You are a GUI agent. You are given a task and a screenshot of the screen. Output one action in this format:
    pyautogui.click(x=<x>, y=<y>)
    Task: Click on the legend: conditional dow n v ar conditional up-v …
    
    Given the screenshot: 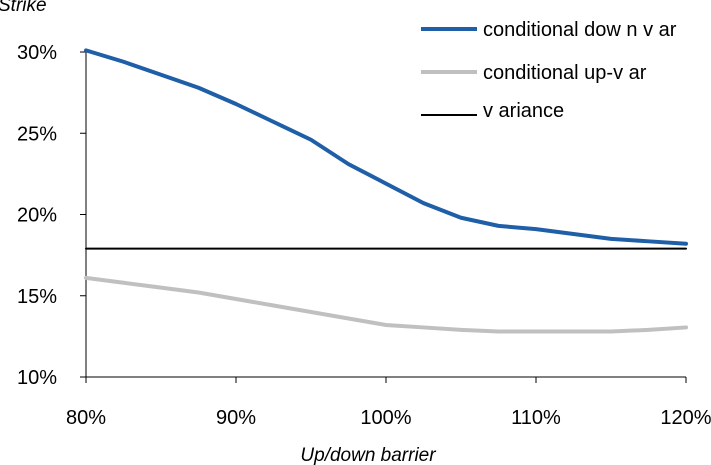 What is the action you would take?
    pyautogui.click(x=549, y=70)
    